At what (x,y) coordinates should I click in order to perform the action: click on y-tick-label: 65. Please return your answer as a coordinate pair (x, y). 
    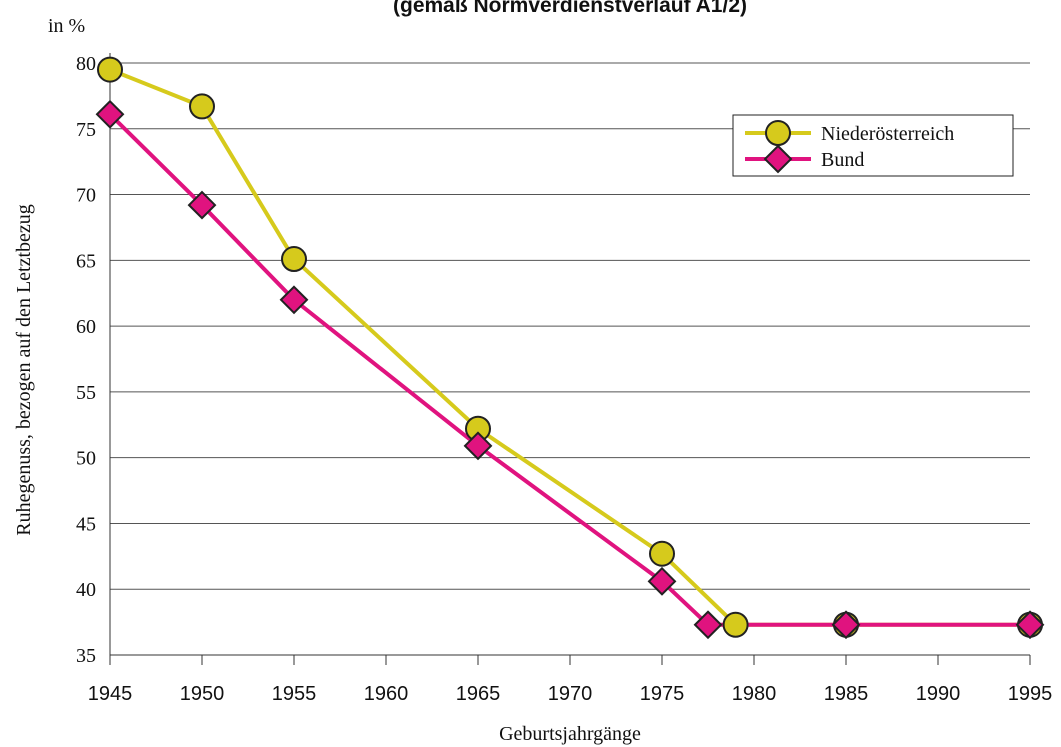
    Looking at the image, I should click on (86, 261).